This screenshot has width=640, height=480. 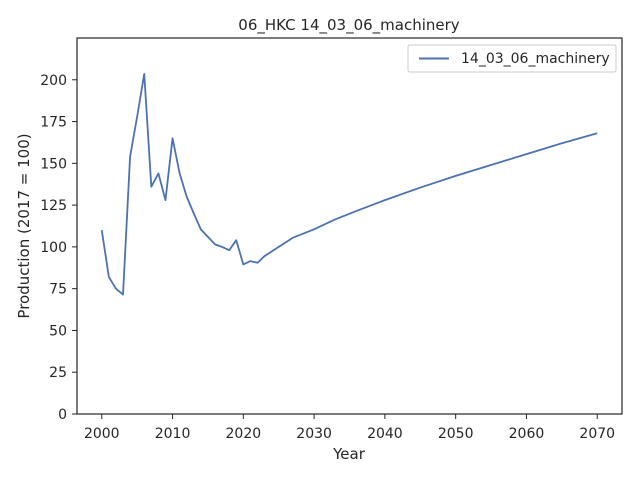 I want to click on y-tick-label: 0, so click(x=62, y=415).